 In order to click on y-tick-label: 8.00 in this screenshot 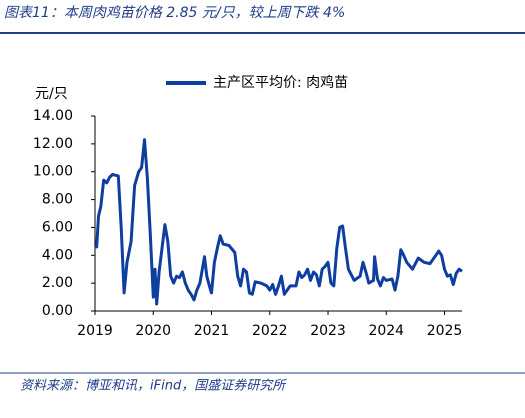, I will do `click(57, 200)`.